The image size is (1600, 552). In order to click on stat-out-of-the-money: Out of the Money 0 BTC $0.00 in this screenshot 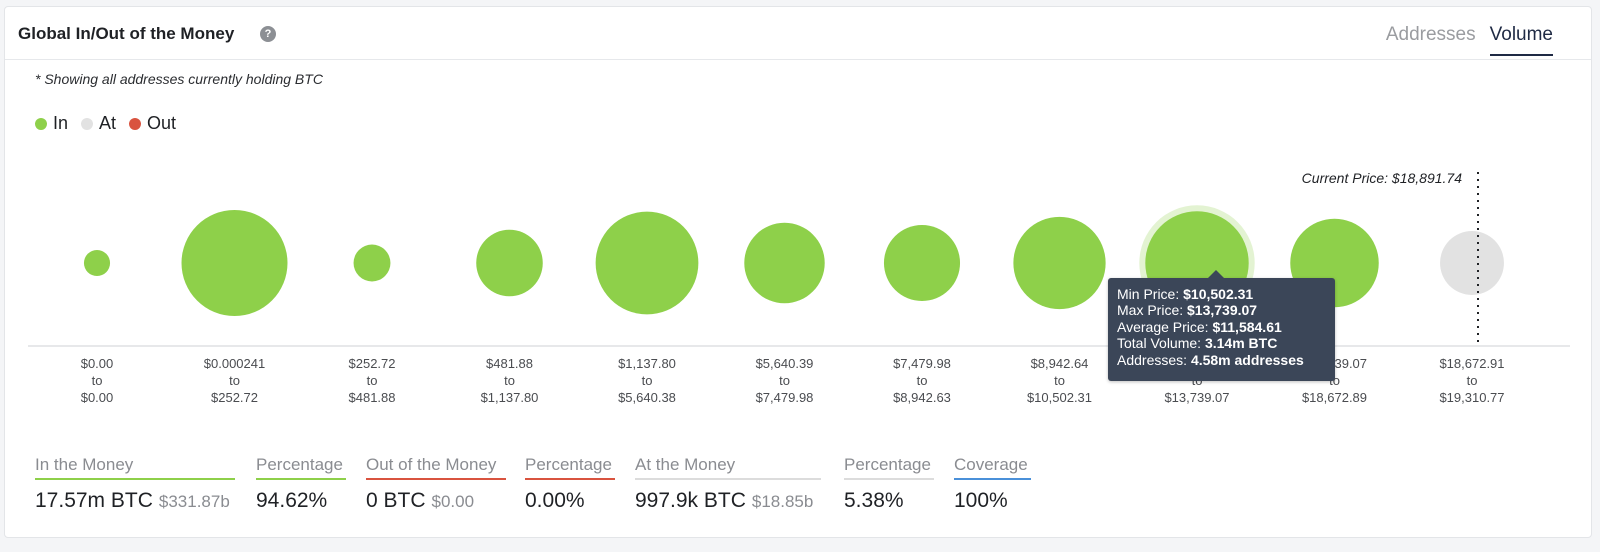, I will do `click(436, 484)`.